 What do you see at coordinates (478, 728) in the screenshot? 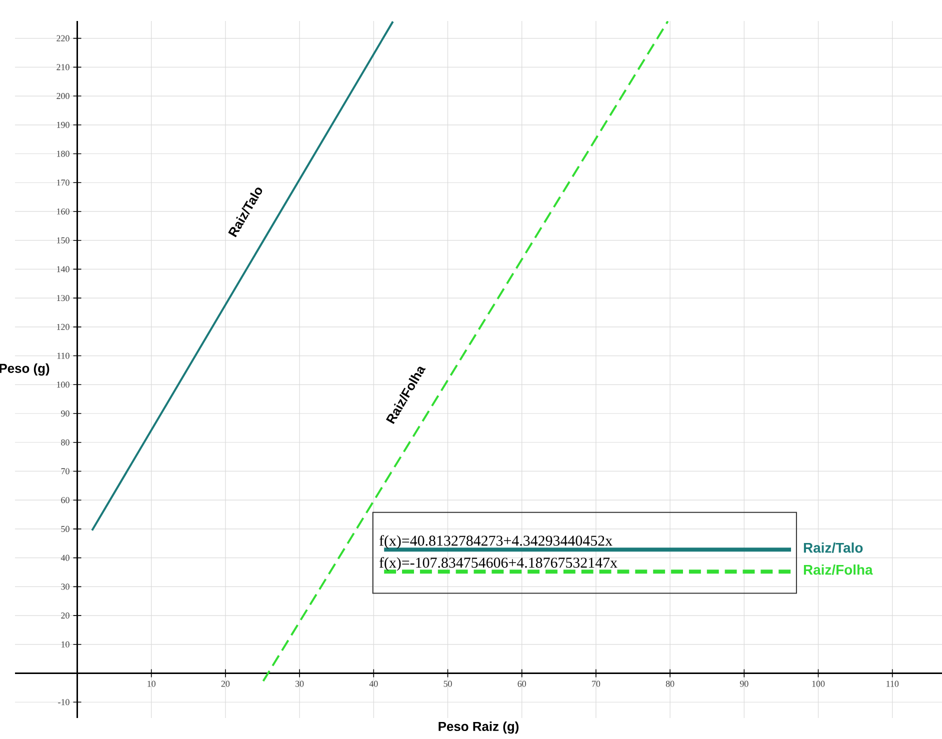
I see `x-axis-title: Peso Raiz (g)` at bounding box center [478, 728].